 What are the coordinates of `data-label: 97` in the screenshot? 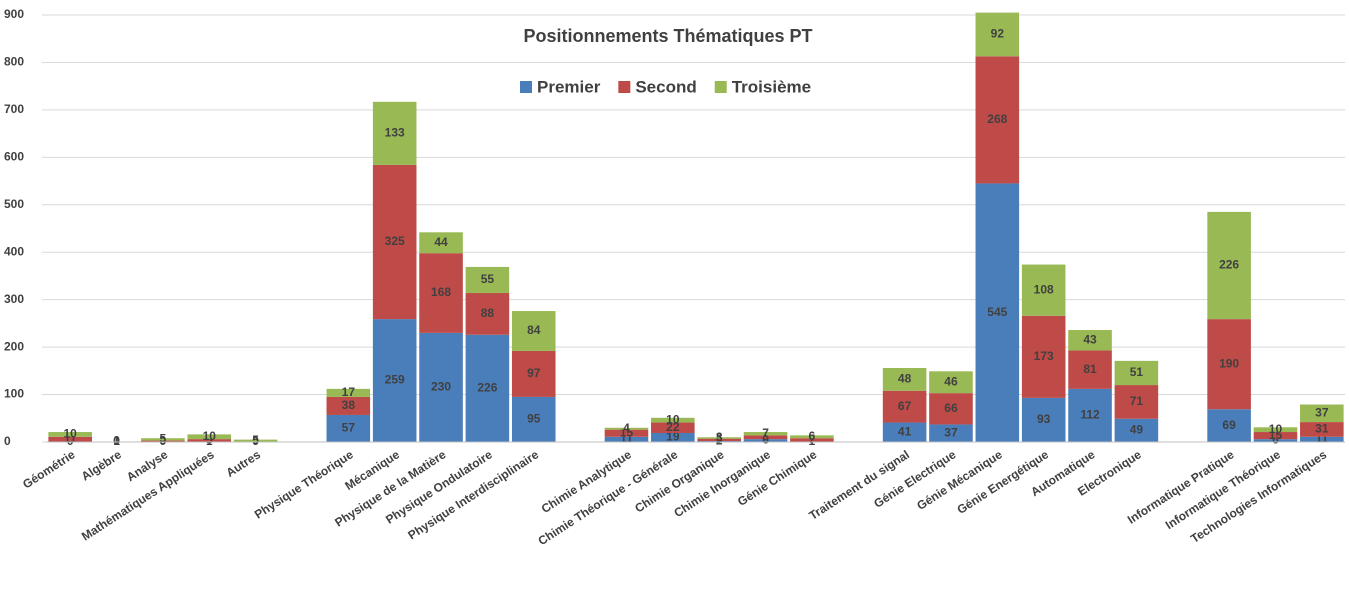 It's located at (534, 373).